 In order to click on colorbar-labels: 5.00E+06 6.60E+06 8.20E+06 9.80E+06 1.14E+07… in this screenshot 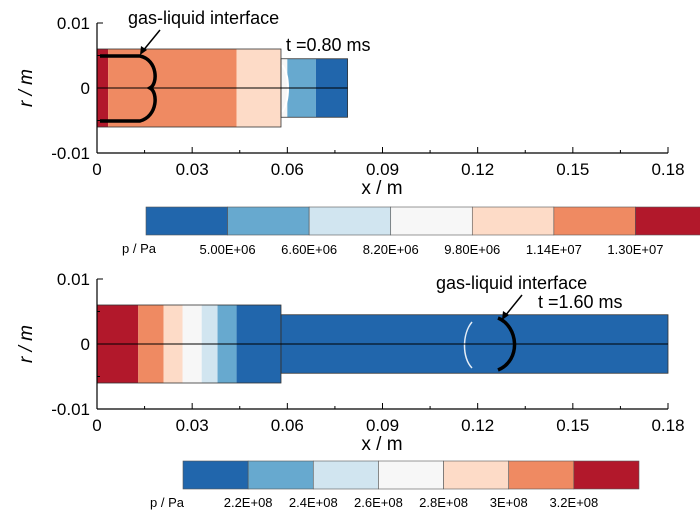, I will do `click(432, 249)`.